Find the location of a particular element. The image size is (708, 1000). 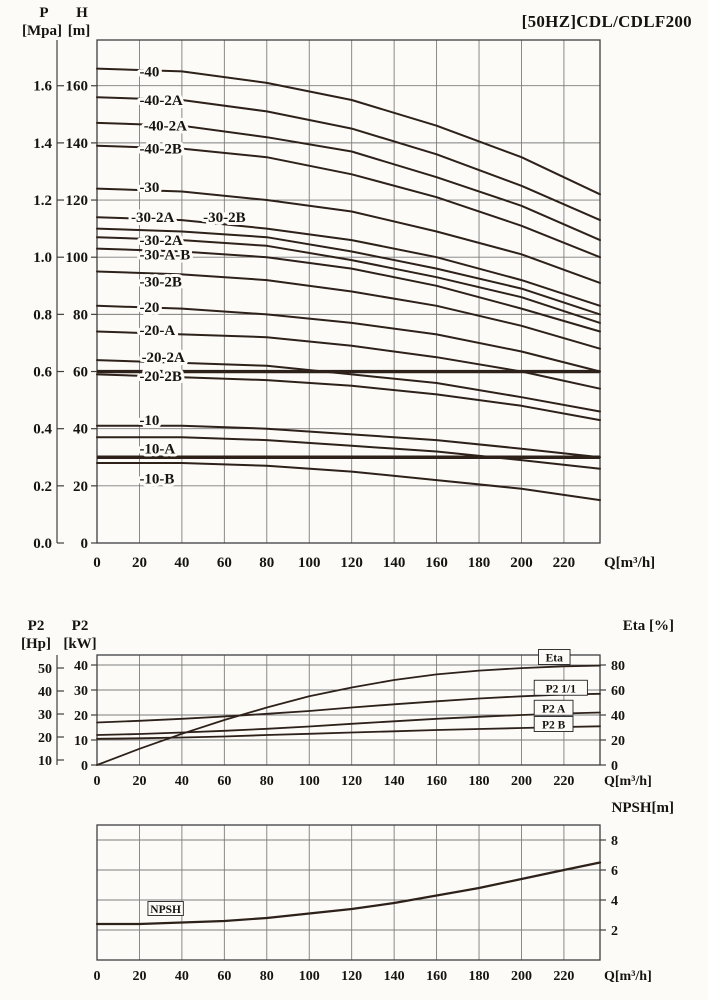

p-tick: 0.2 is located at coordinates (42, 487).